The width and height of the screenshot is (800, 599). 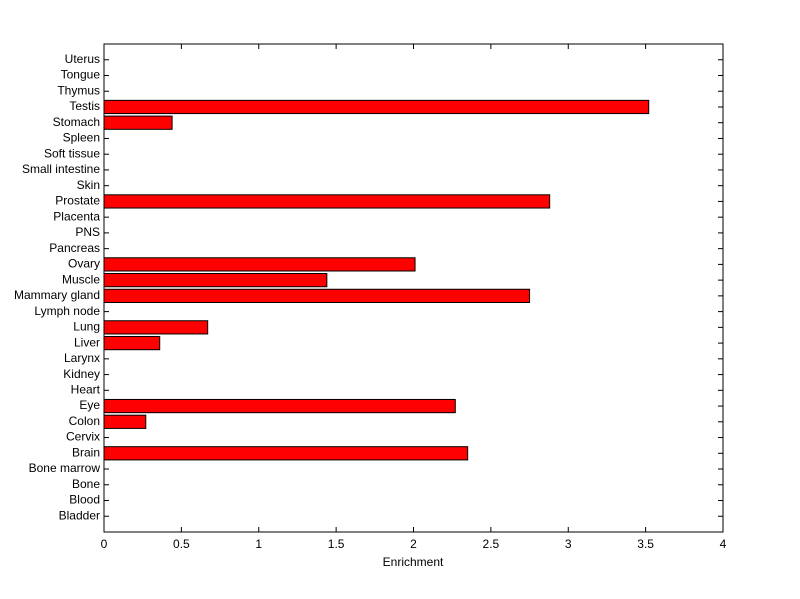 I want to click on y-tick-label: Ovary, so click(x=84, y=264).